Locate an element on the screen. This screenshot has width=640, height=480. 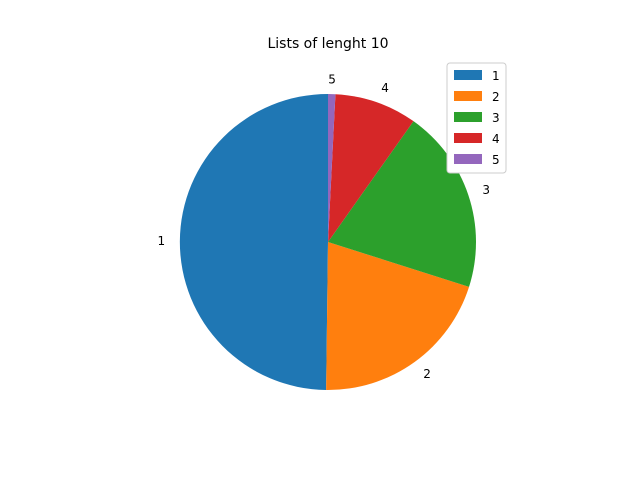
legend-label-1: 1 is located at coordinates (496, 76).